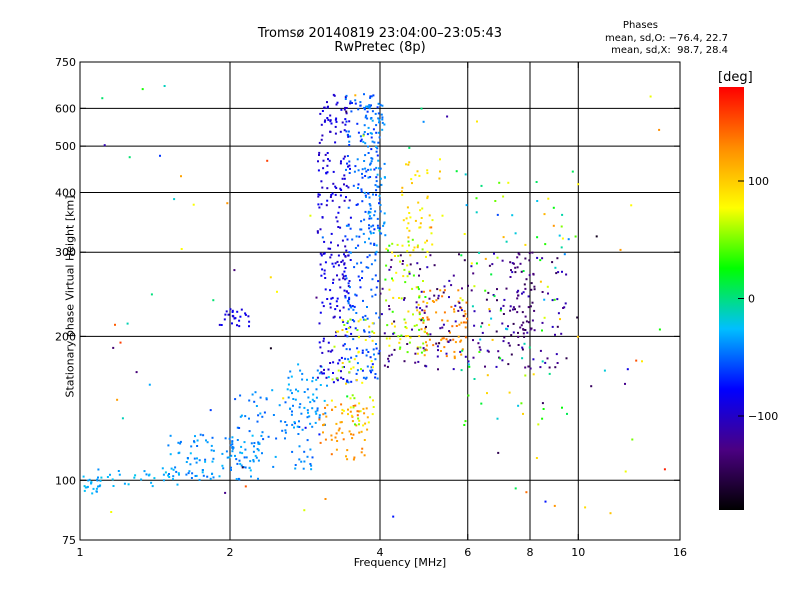 This screenshot has height=600, width=800. What do you see at coordinates (751, 299) in the screenshot?
I see `colorbar-tick-label: 0` at bounding box center [751, 299].